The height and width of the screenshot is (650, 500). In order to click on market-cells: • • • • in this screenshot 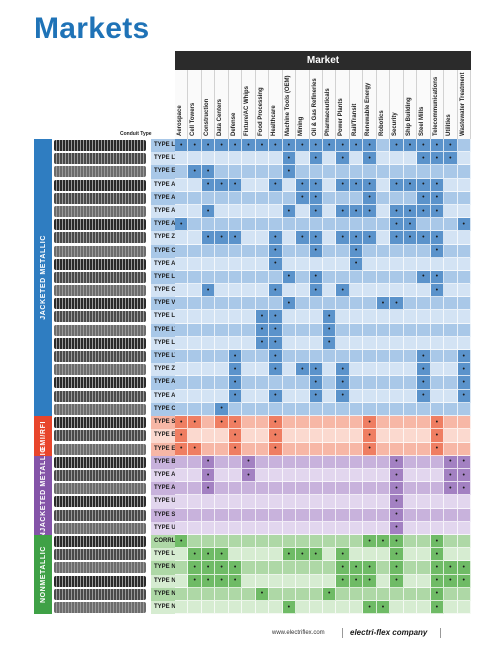, I will do `click(323, 277)`.